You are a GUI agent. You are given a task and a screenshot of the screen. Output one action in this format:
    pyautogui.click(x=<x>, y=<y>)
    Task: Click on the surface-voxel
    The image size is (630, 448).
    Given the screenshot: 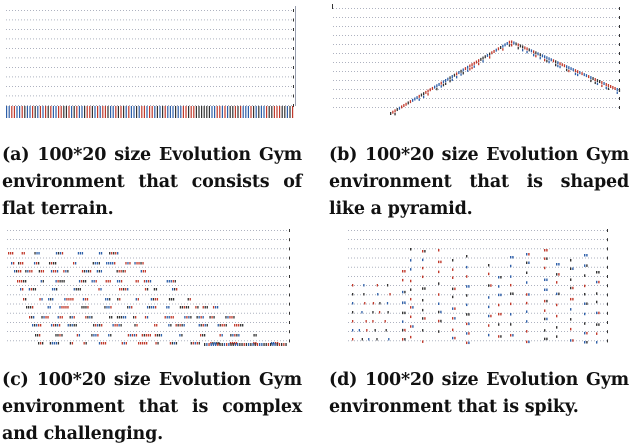 What is the action you would take?
    pyautogui.click(x=437, y=86)
    